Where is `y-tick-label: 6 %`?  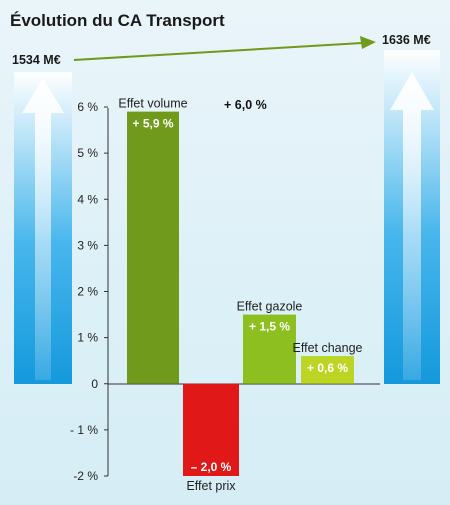
y-tick-label: 6 % is located at coordinates (87, 107).